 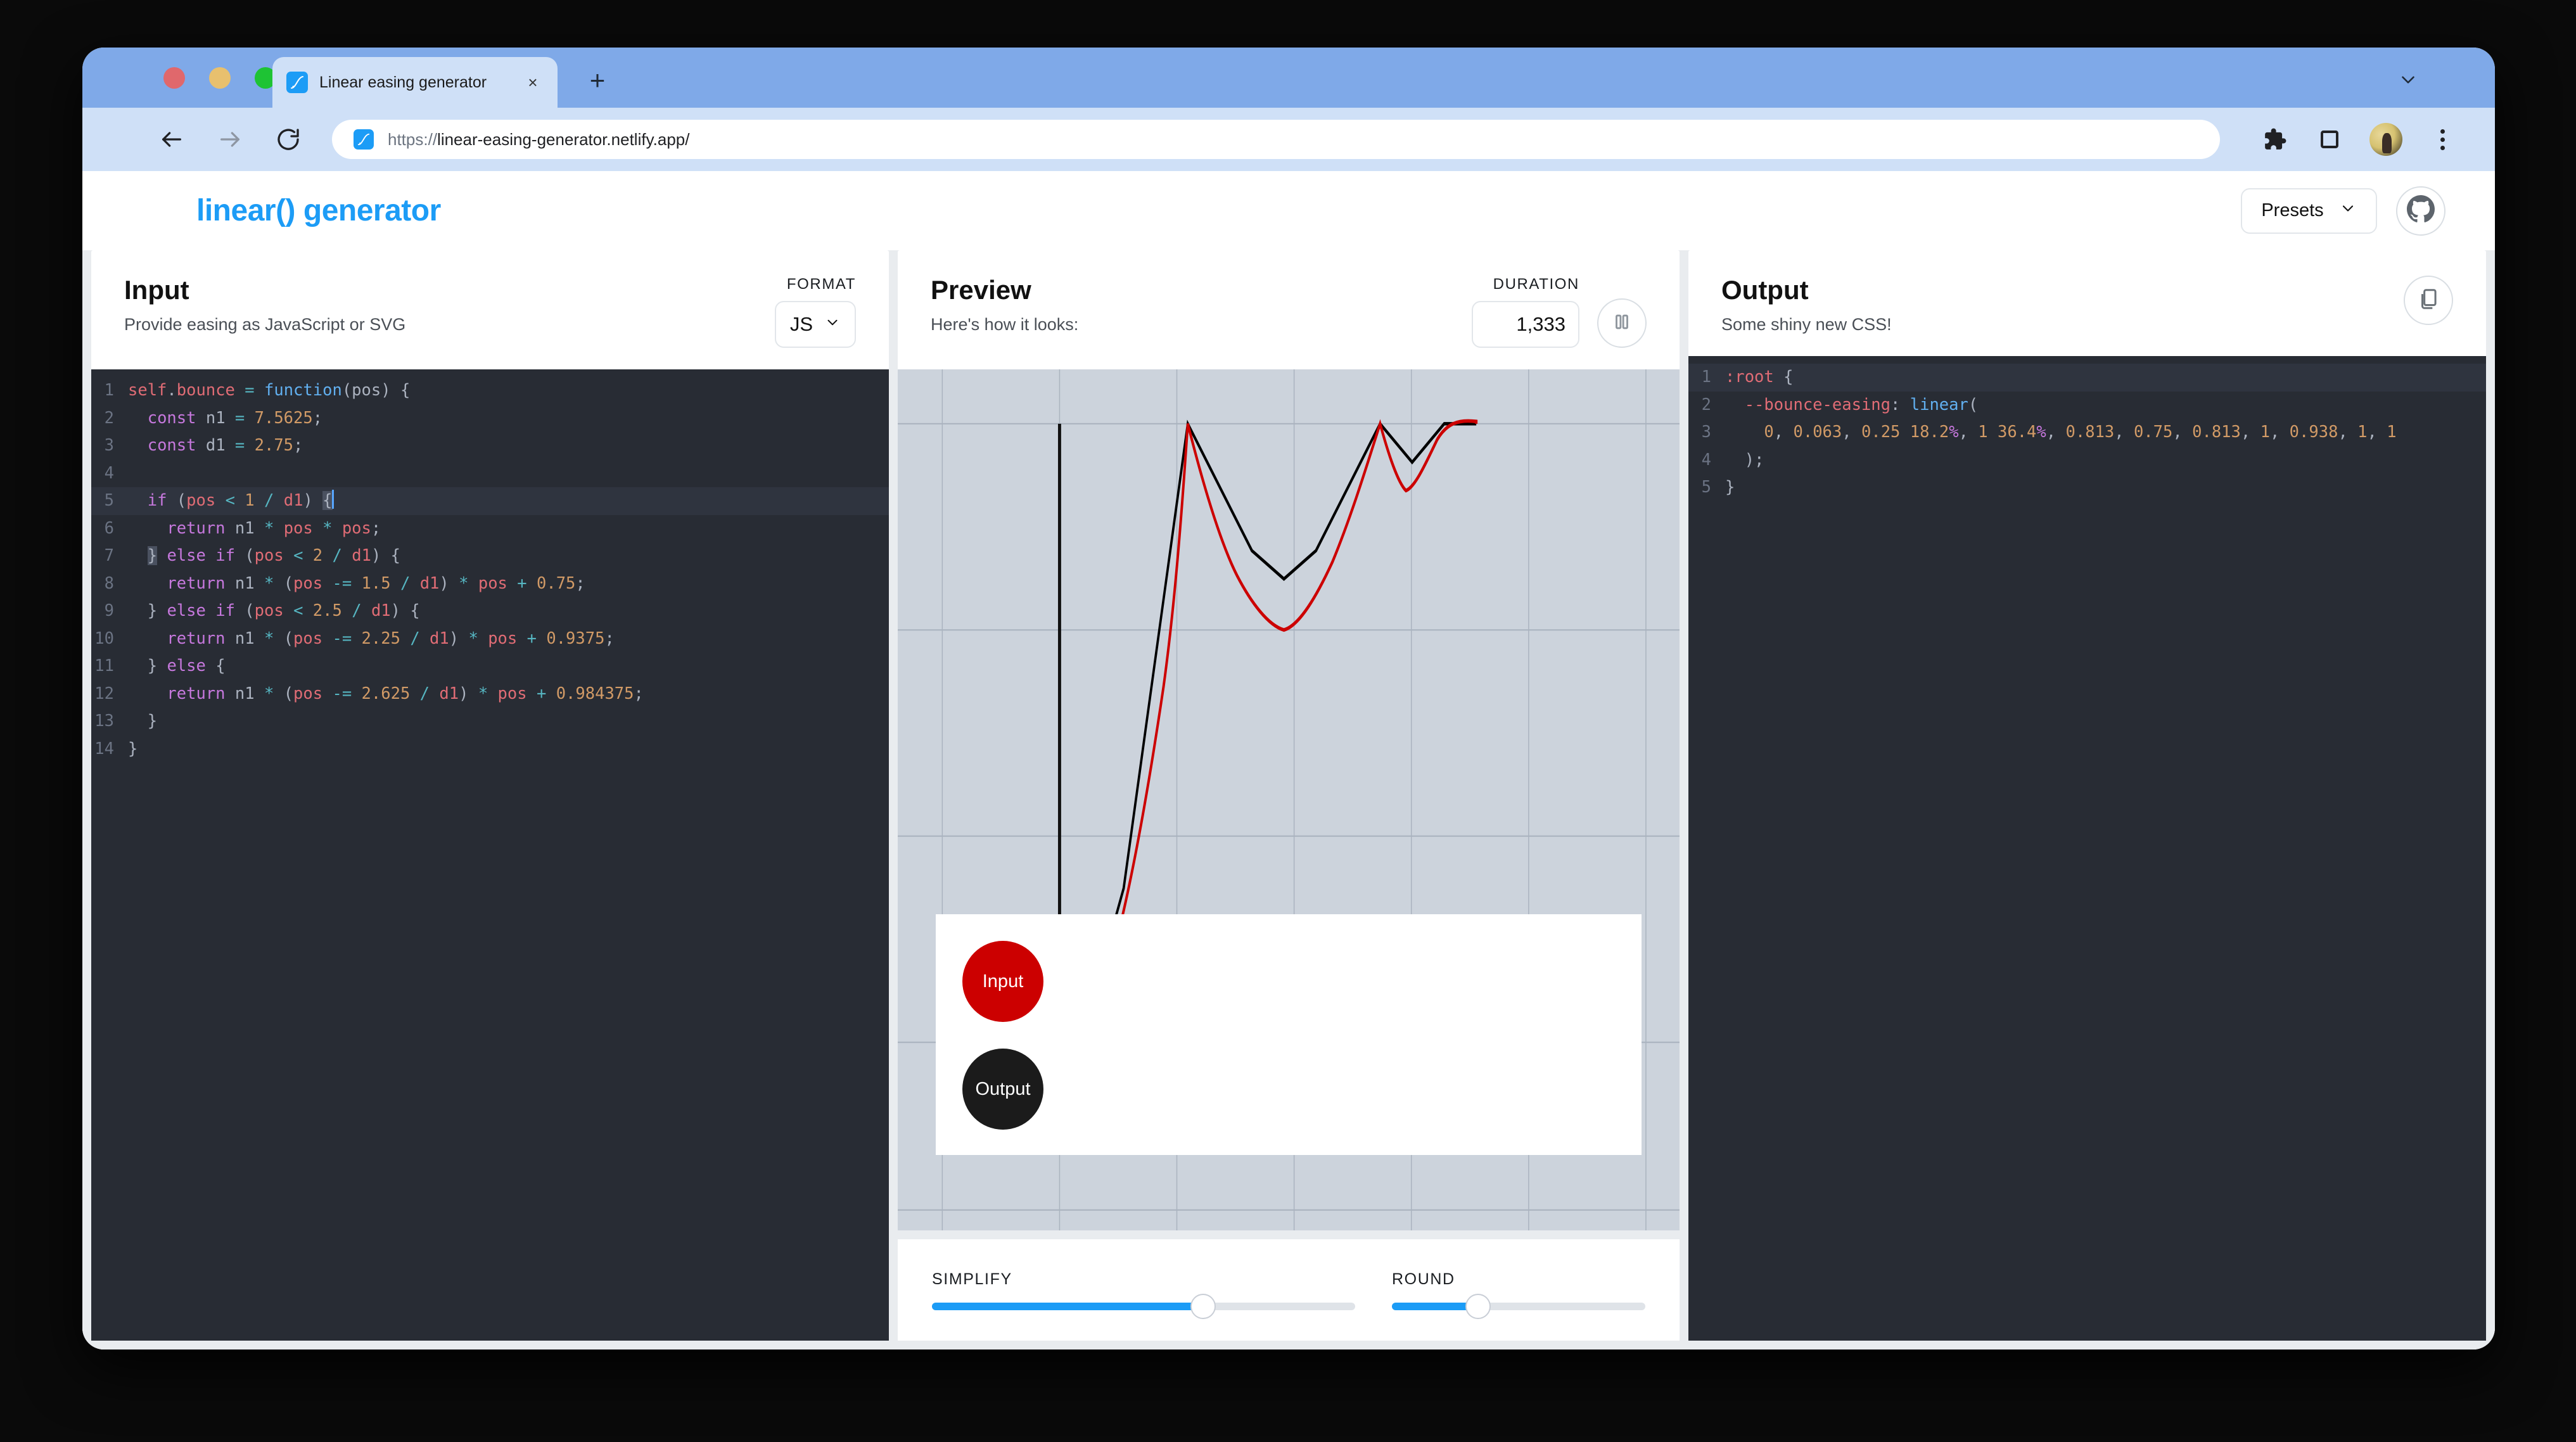 What do you see at coordinates (318, 210) in the screenshot?
I see `page-title: linear() generator` at bounding box center [318, 210].